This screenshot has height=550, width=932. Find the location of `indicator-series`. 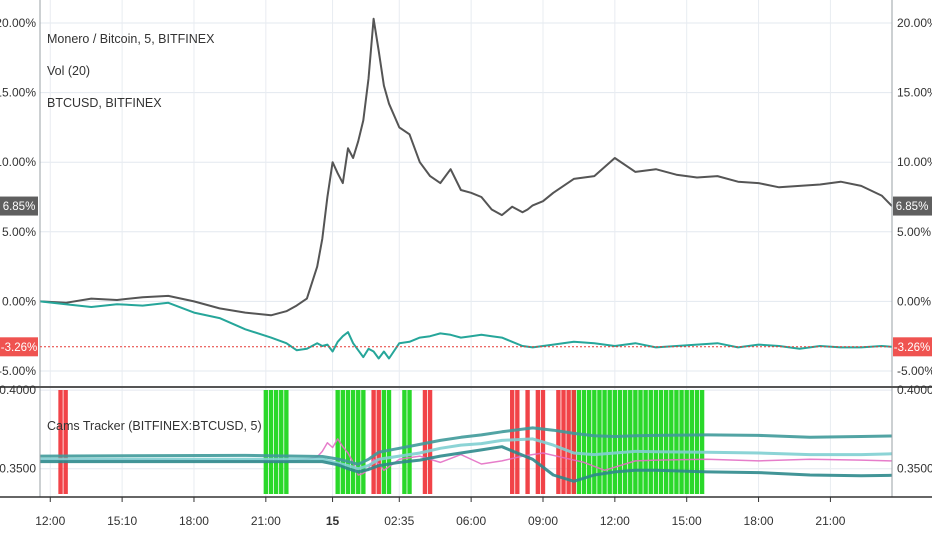

indicator-series is located at coordinates (466, 454).